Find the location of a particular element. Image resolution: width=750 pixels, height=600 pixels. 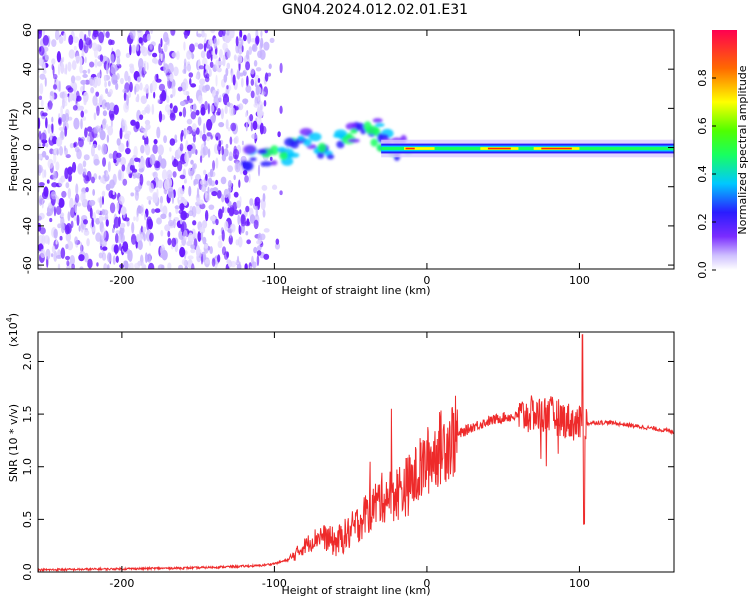

colorbar-tick-label: 0.0 is located at coordinates (702, 270).